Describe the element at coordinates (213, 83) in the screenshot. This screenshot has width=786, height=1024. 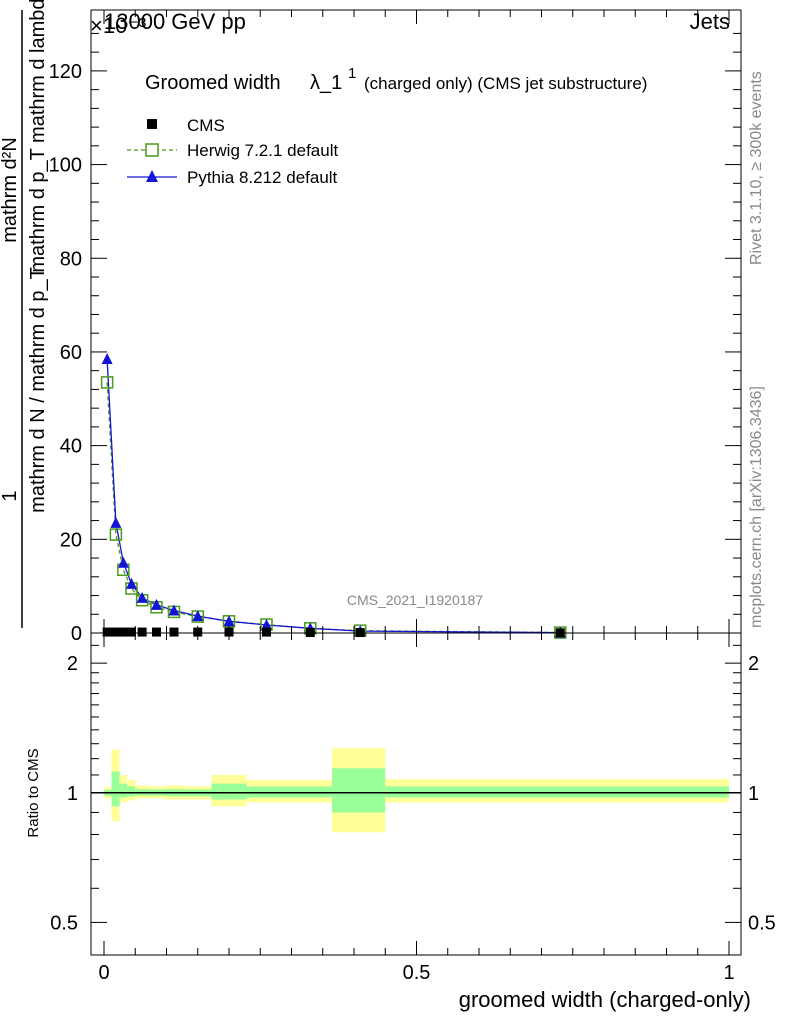
I see `title-main: Groomed width` at that location.